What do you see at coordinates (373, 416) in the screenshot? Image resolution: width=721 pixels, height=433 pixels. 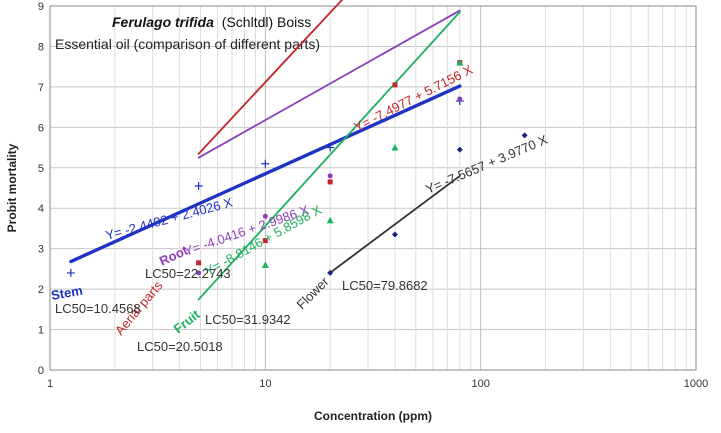 I see `x-axis-title: Concentration (ppm)` at bounding box center [373, 416].